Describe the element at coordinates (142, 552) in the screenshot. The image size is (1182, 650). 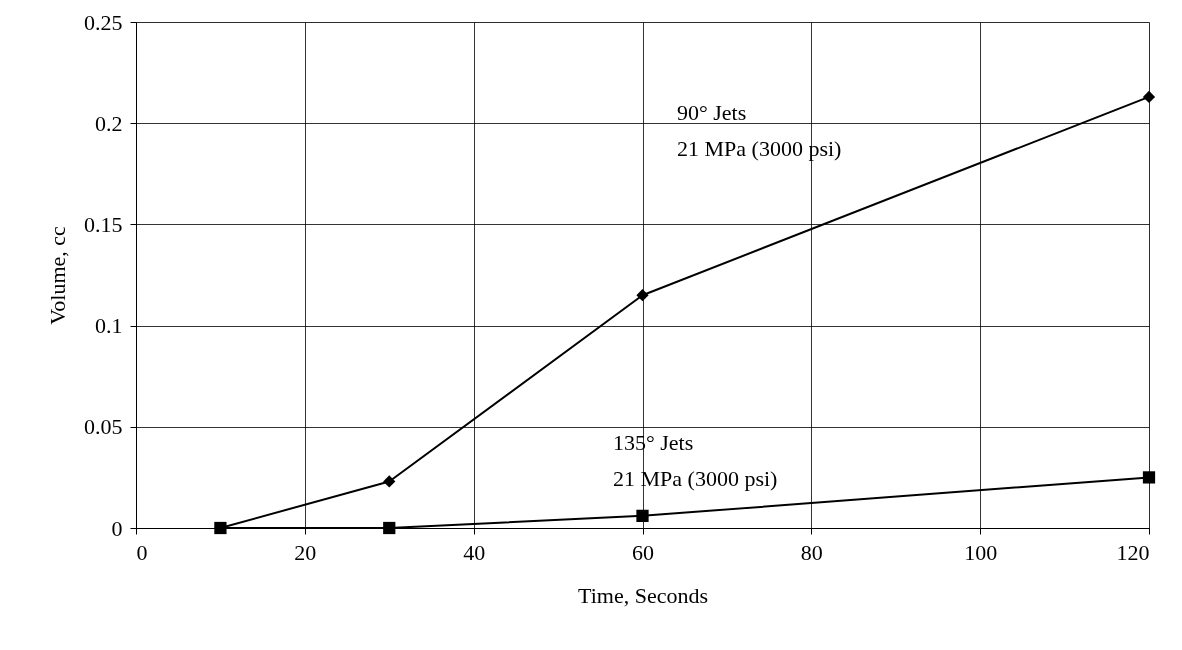
I see `x-tick-label: 0` at that location.